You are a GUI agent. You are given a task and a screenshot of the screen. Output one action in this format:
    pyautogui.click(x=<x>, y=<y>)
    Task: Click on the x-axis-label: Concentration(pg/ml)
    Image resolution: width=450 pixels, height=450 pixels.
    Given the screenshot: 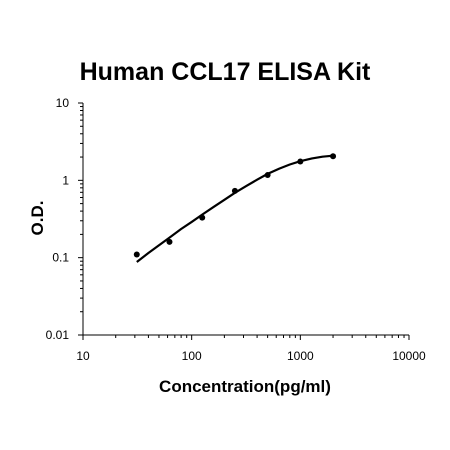 What is the action you would take?
    pyautogui.click(x=245, y=386)
    